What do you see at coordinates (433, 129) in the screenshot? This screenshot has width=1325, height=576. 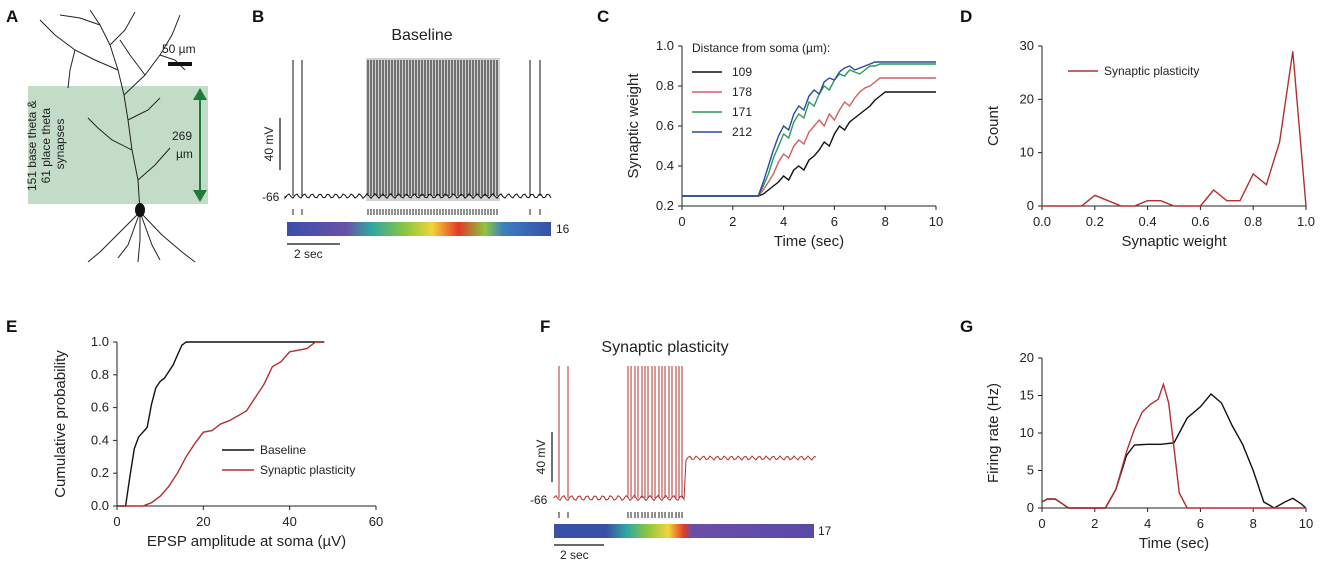 I see `place-field-shading` at bounding box center [433, 129].